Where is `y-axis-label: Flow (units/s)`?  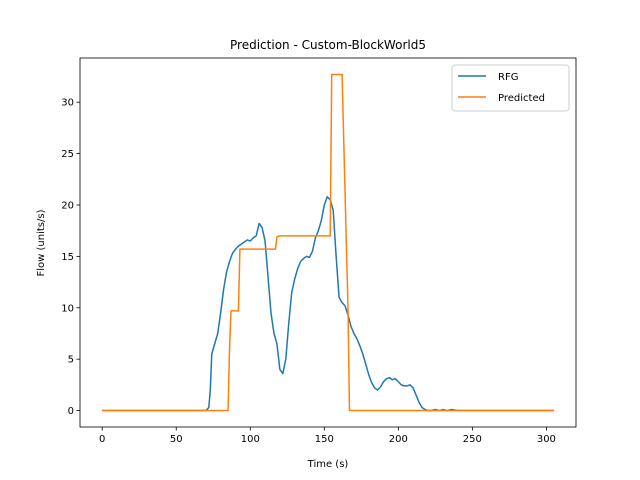
y-axis-label: Flow (units/s) is located at coordinates (41, 242).